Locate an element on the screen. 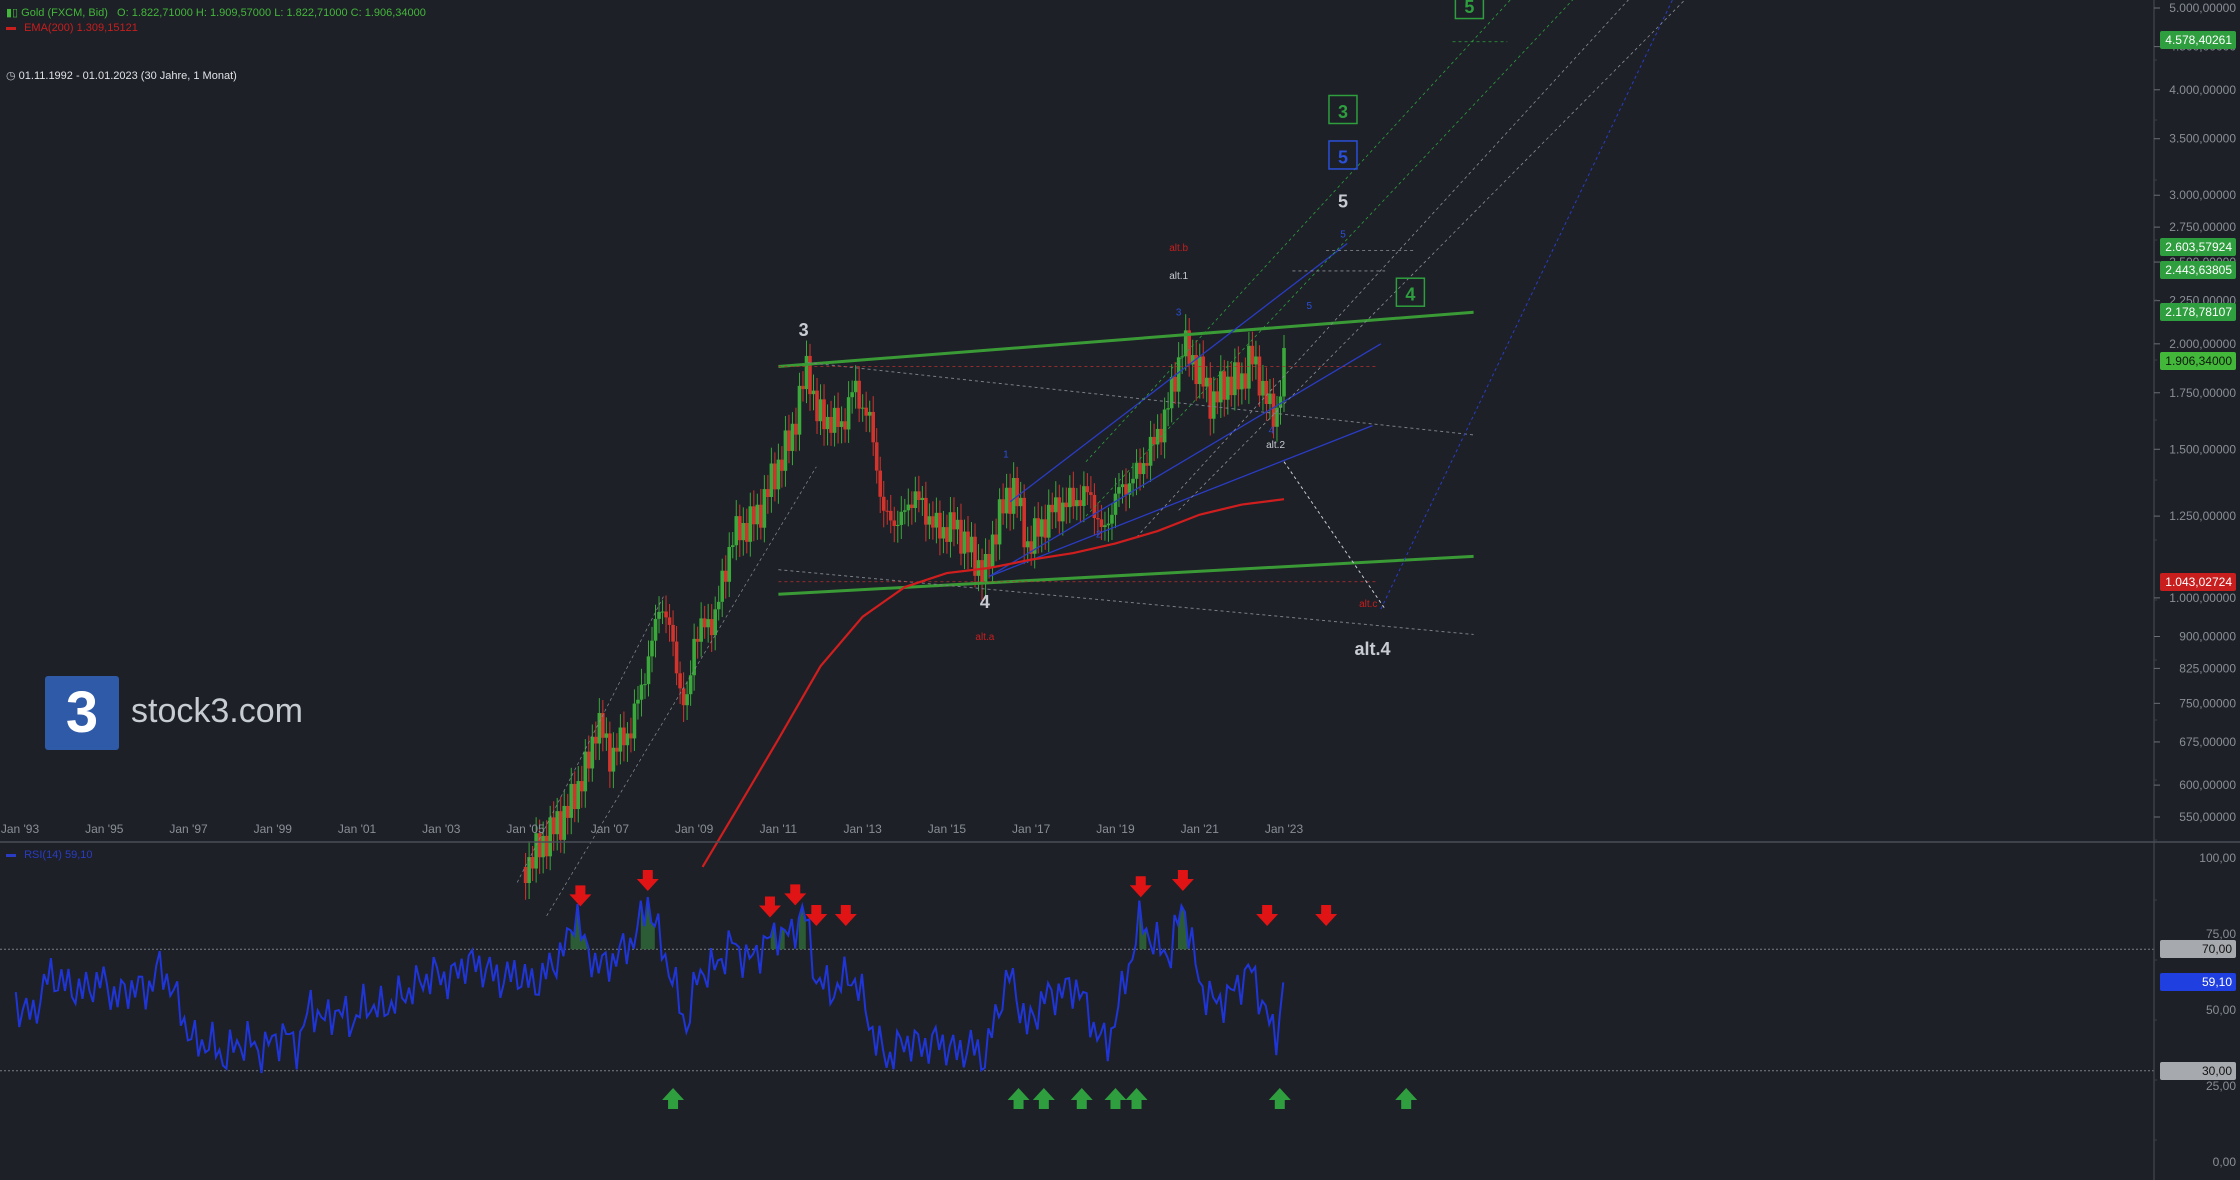  x-tick-label: Jan '03 is located at coordinates (441, 829).